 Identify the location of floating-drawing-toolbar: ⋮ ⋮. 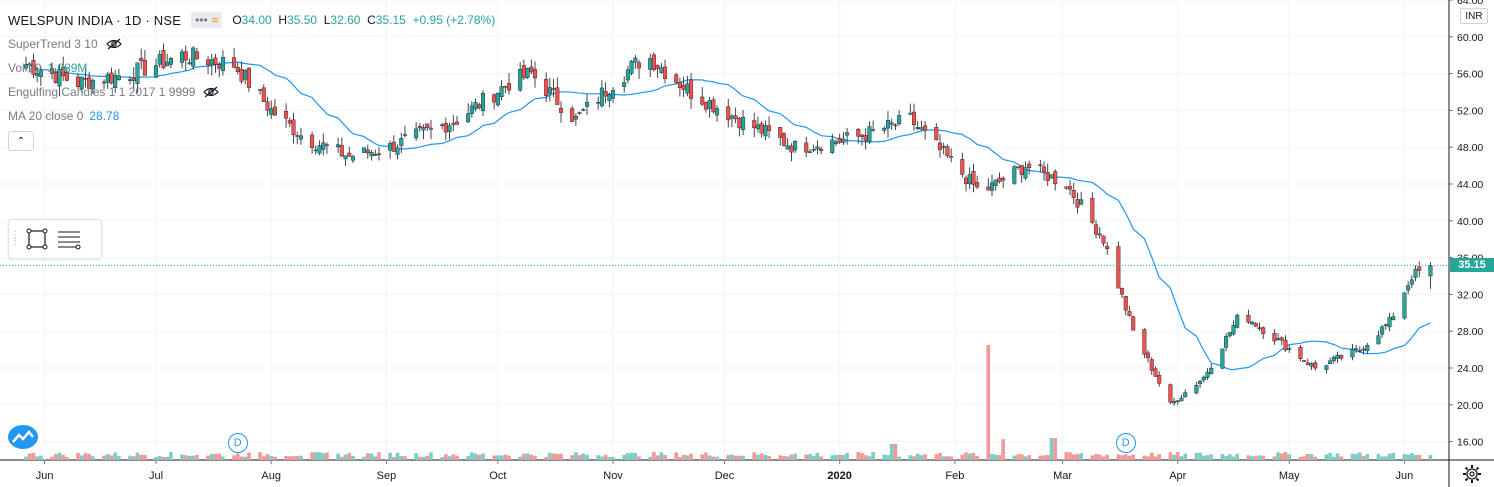
(55, 239).